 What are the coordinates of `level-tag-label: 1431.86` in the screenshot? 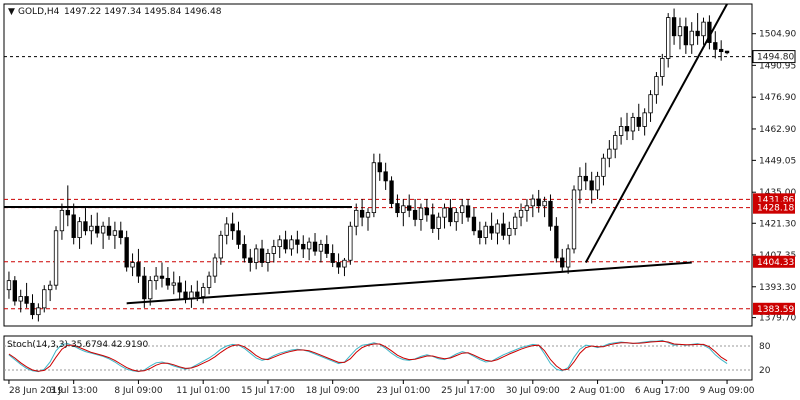 It's located at (775, 200).